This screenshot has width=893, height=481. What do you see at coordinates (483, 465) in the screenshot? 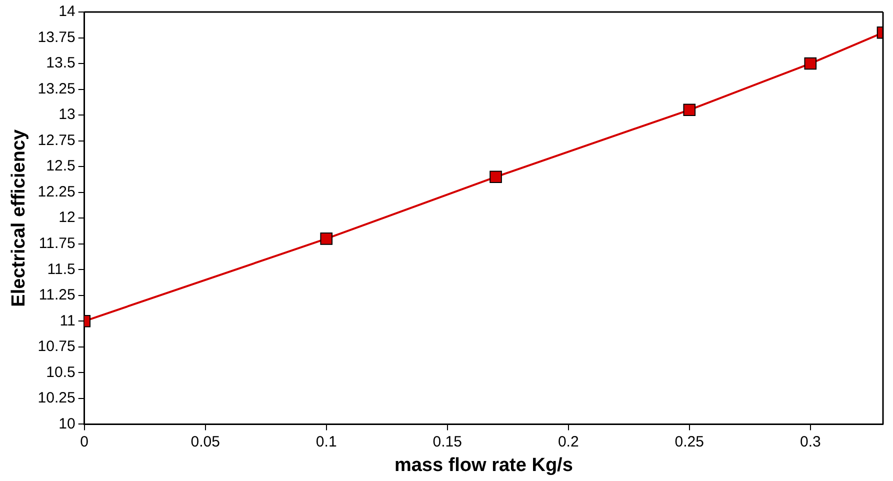
I see `x-axis-title: mass flow rate Kg/s` at bounding box center [483, 465].